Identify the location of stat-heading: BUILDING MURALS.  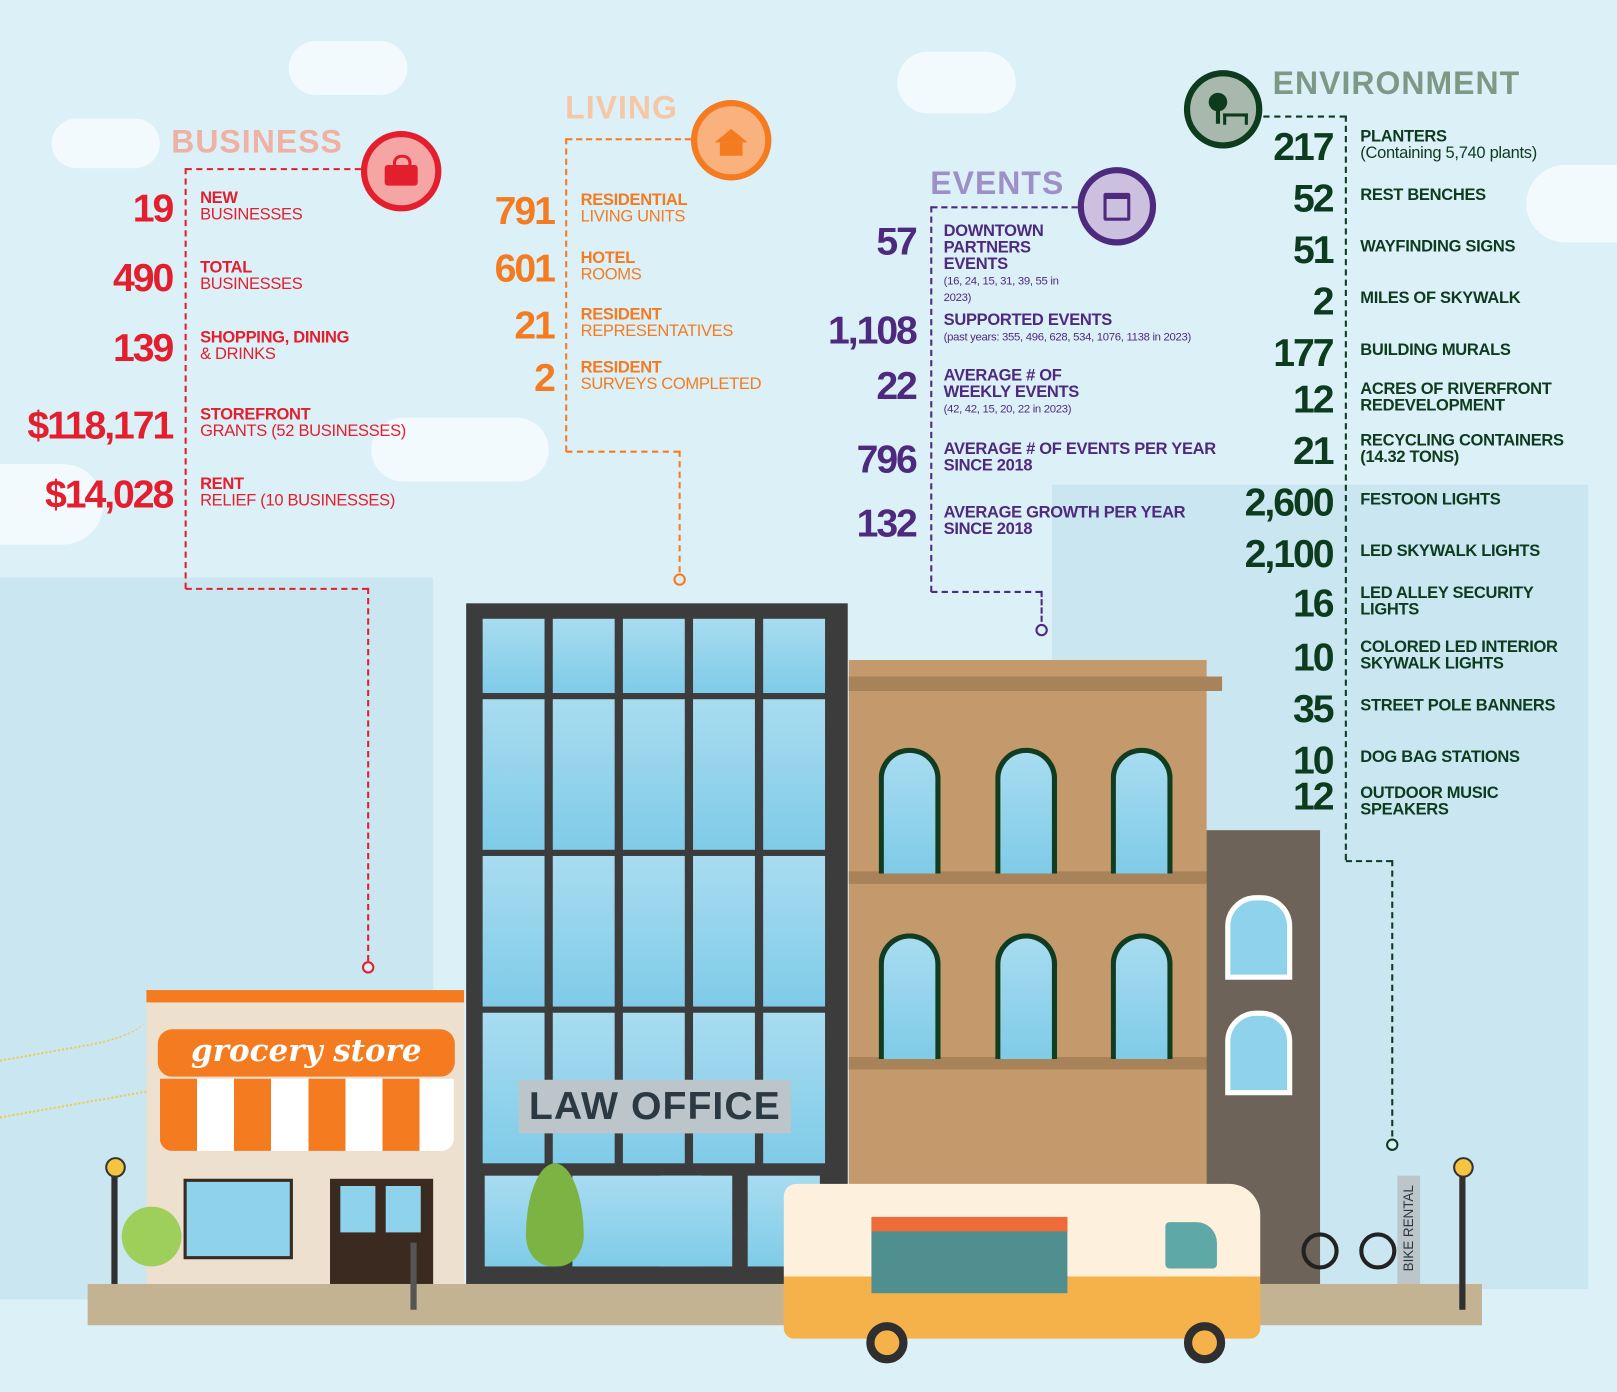
(1435, 350).